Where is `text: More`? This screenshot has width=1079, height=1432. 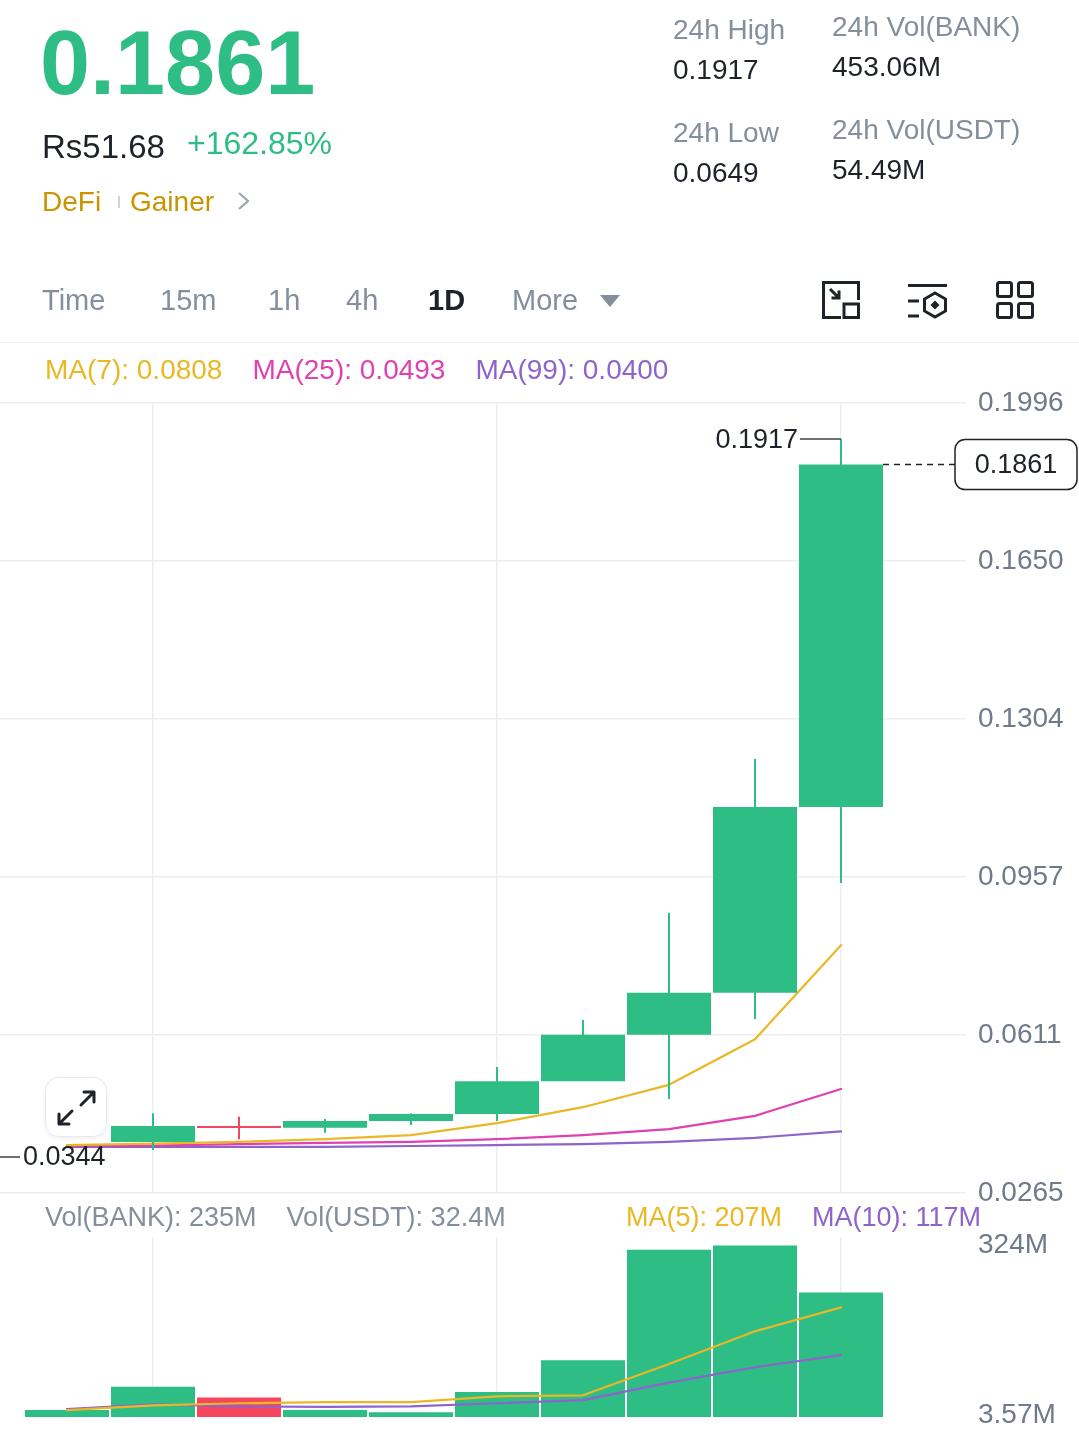
text: More is located at coordinates (545, 299).